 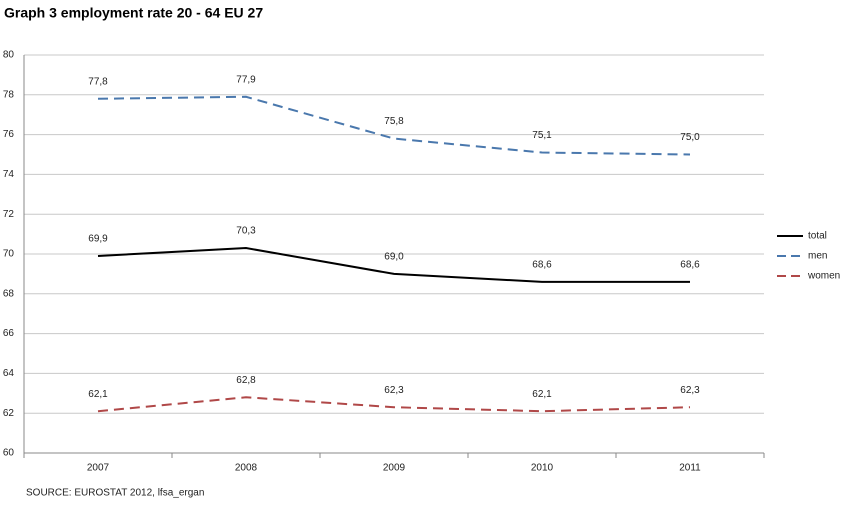 I want to click on data-label: 75,0, so click(x=690, y=137).